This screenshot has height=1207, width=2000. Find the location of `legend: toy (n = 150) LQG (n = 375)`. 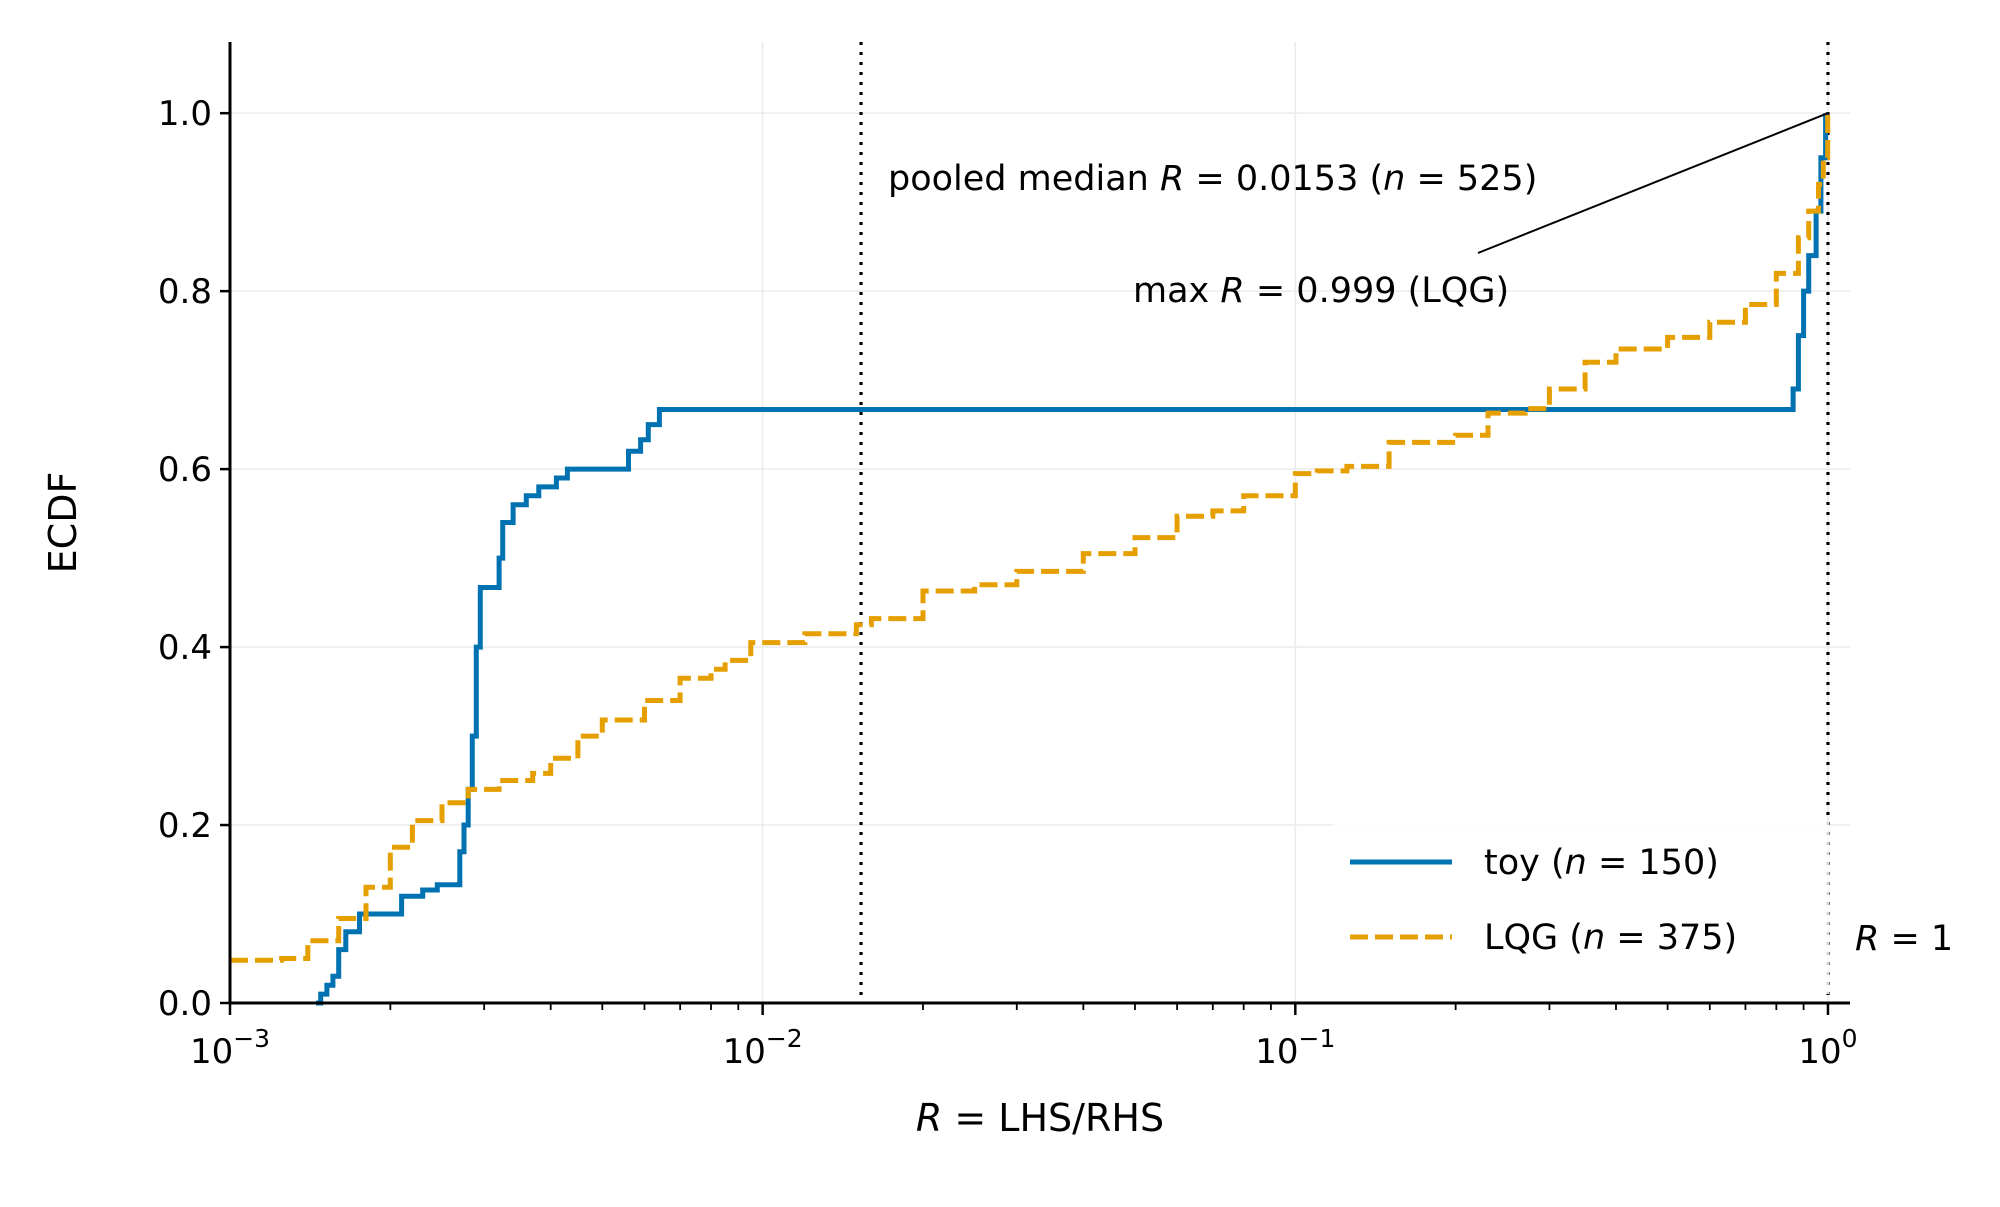

legend: toy (n = 150) LQG (n = 375) is located at coordinates (1581, 908).